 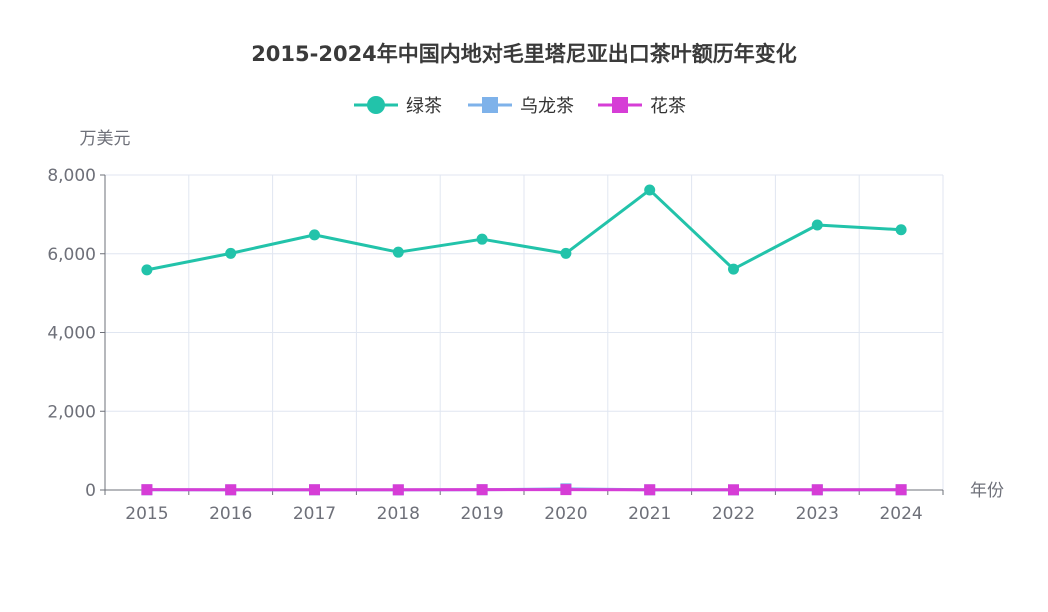 What do you see at coordinates (987, 491) in the screenshot?
I see `x-axis-name: 年份` at bounding box center [987, 491].